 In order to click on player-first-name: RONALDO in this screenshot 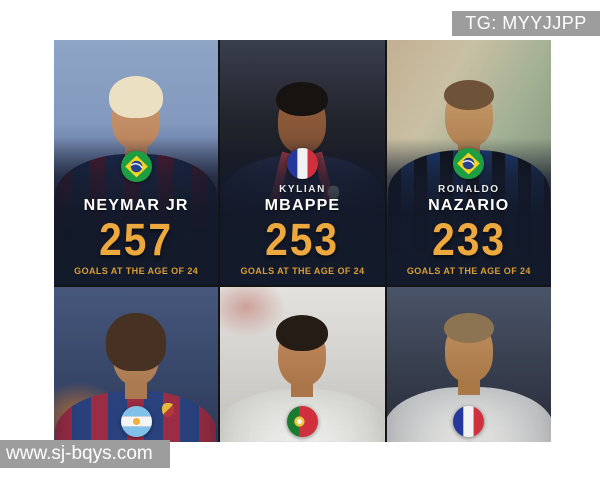, I will do `click(468, 189)`.